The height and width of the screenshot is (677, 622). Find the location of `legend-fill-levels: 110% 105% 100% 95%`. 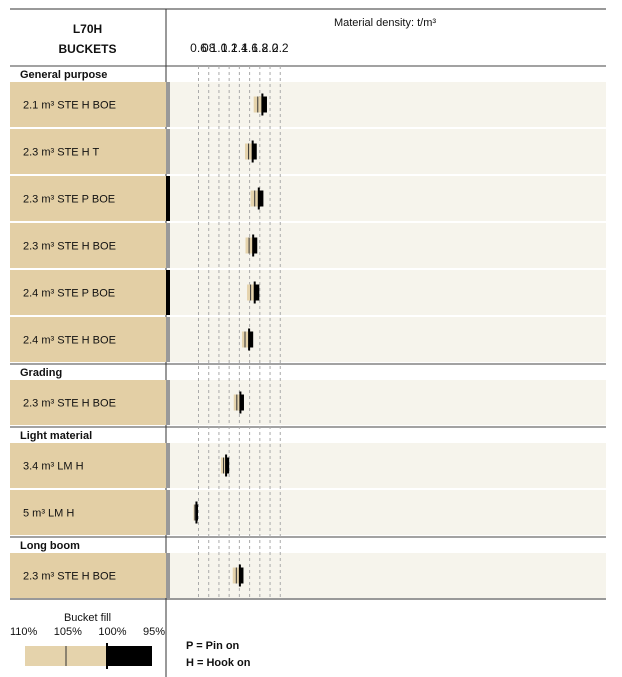

legend-fill-levels: 110% 105% 100% 95% is located at coordinates (87, 632).